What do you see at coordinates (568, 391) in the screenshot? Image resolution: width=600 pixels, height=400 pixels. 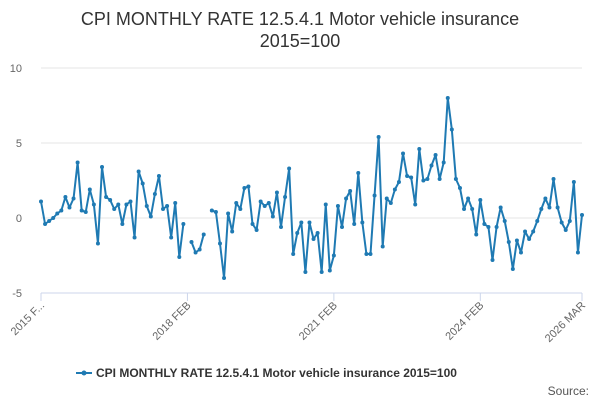 I see `chart-credit: Source:` at bounding box center [568, 391].